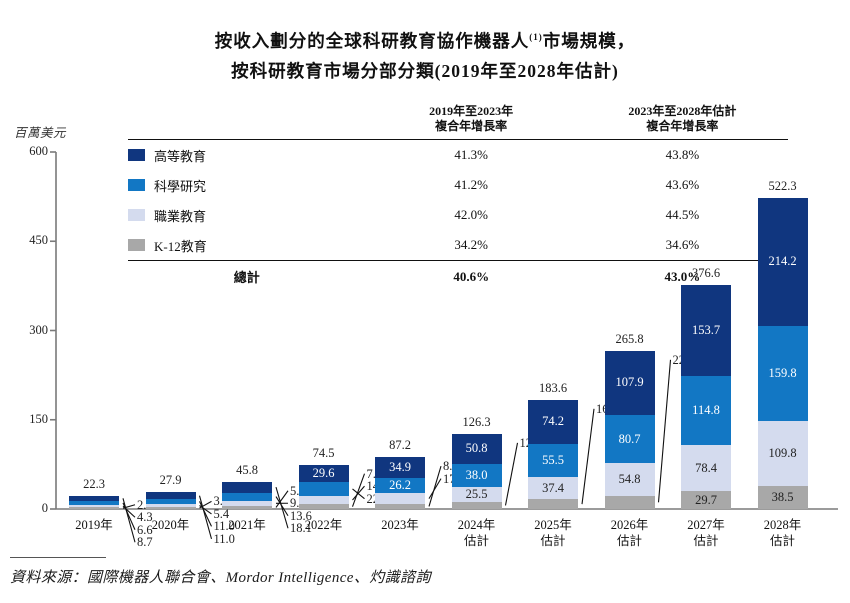  Describe the element at coordinates (706, 525) in the screenshot. I see `x-tick-year: 2027年` at that location.